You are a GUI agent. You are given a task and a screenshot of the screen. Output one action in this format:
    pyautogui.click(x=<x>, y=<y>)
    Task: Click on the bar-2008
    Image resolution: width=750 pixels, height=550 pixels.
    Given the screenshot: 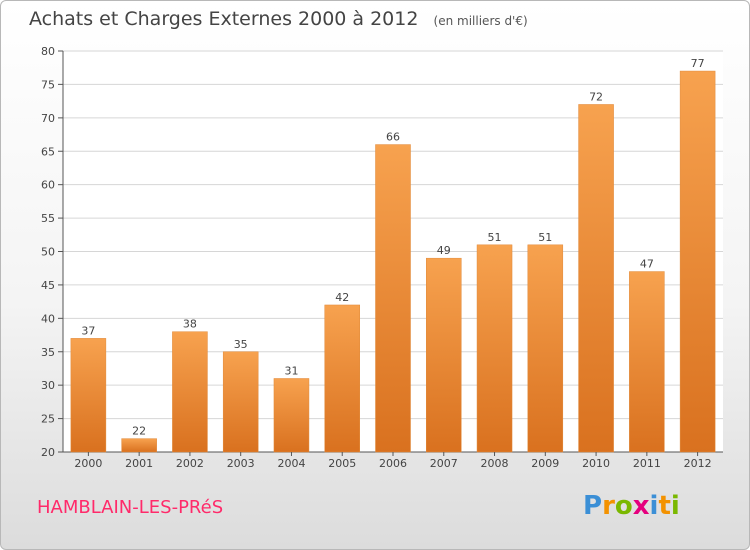 What is the action you would take?
    pyautogui.click(x=494, y=348)
    